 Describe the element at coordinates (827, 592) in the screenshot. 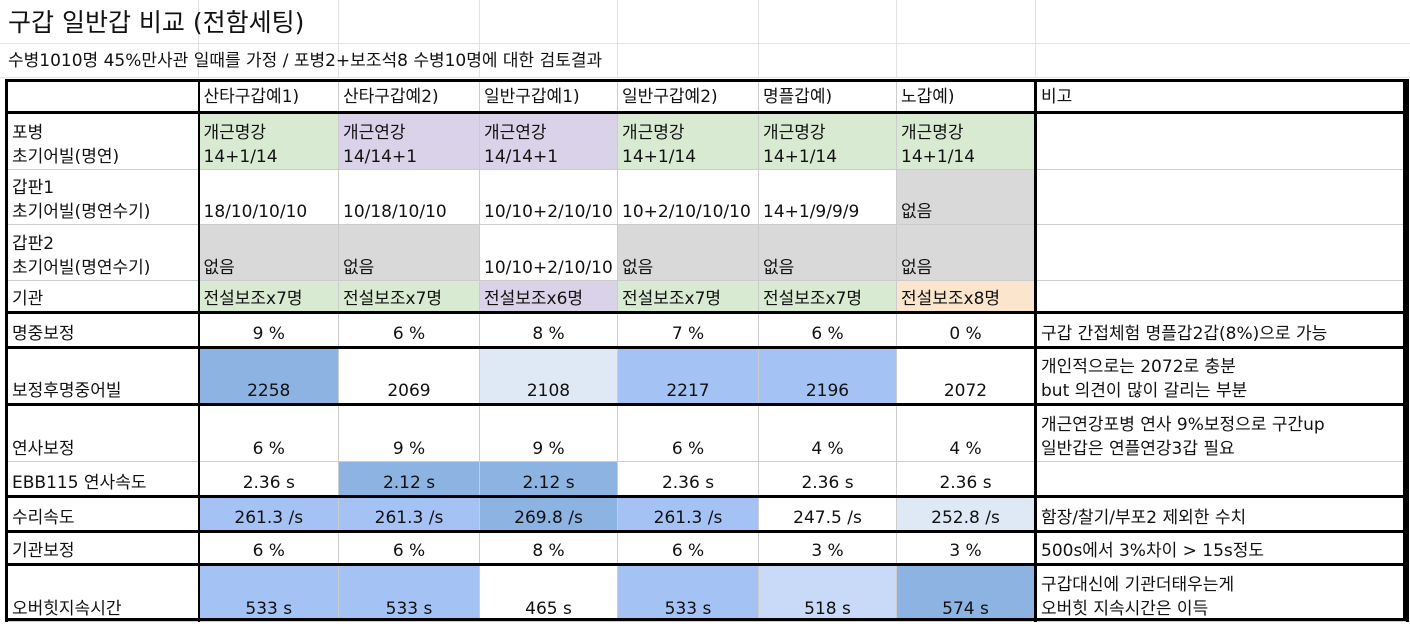

I see `value-cell: 518 s` at that location.